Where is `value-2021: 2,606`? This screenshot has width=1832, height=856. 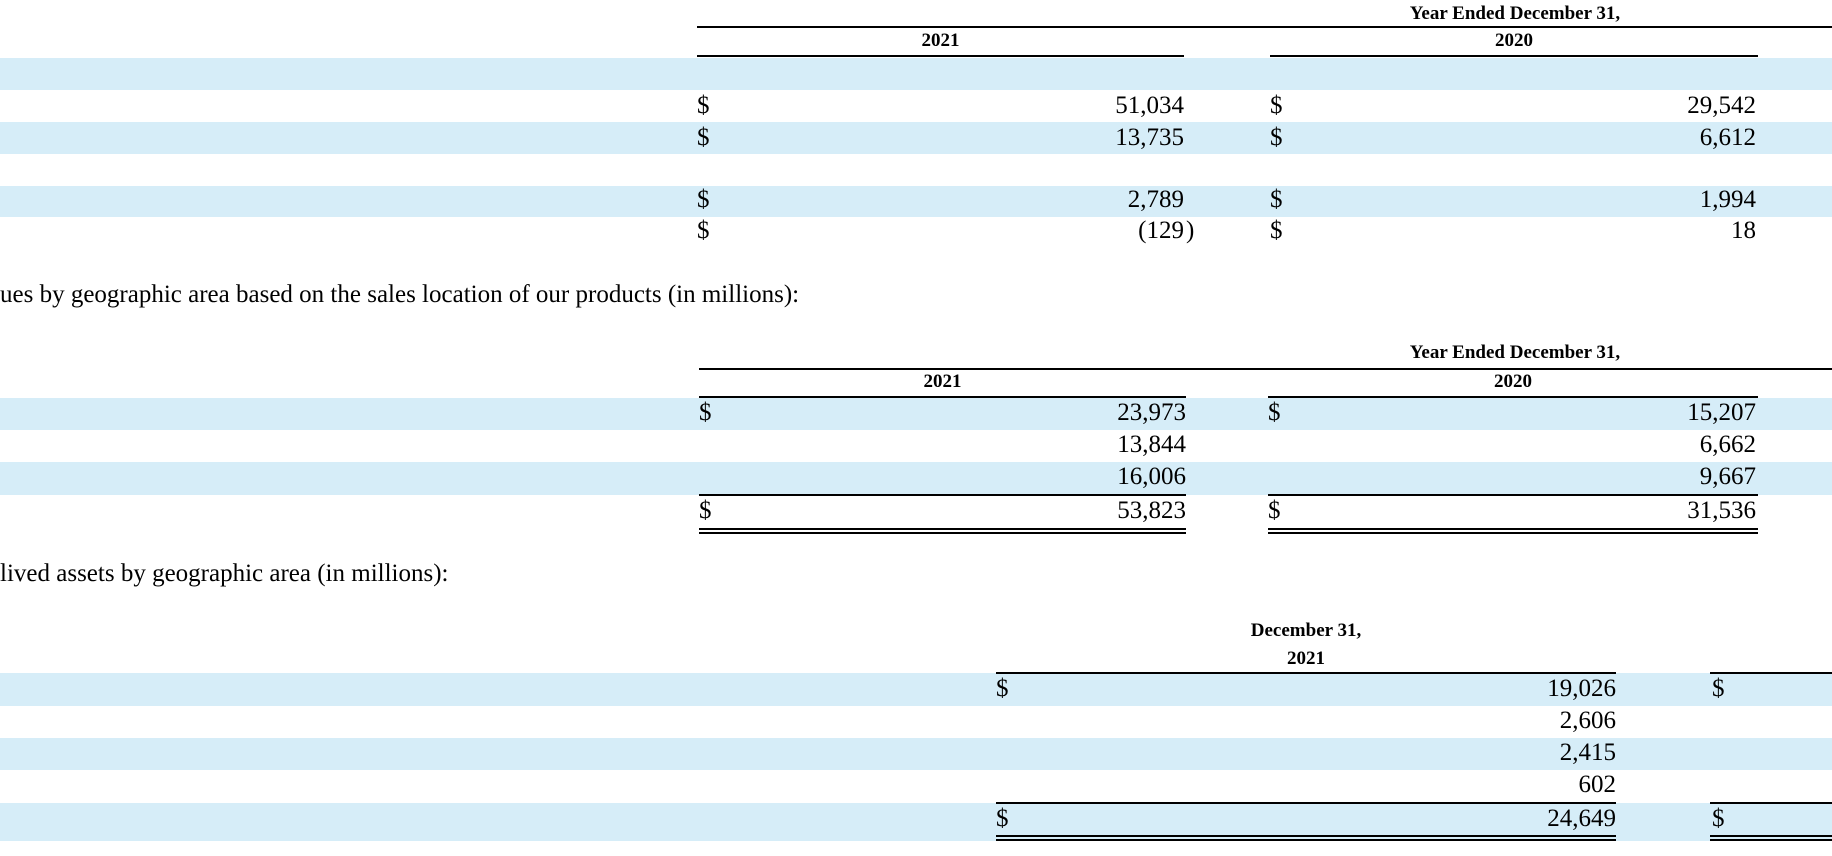 value-2021: 2,606 is located at coordinates (1587, 720).